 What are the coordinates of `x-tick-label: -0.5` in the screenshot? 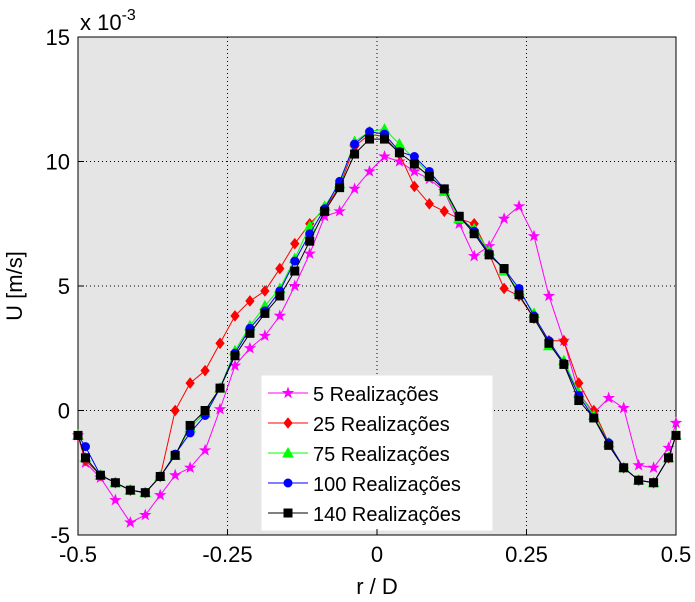 It's located at (78, 554).